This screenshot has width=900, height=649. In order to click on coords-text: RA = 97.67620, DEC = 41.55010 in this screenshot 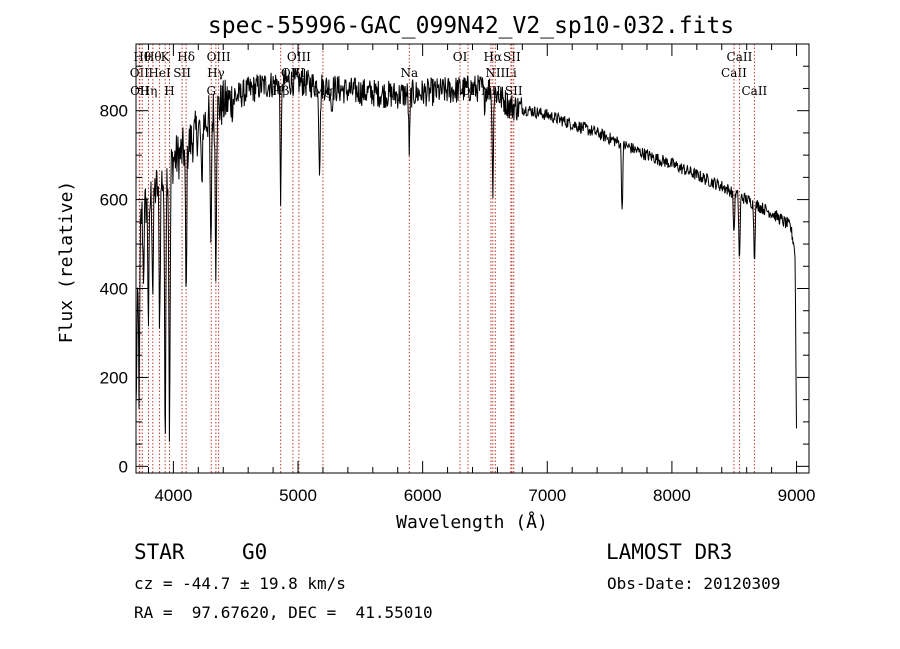, I will do `click(283, 612)`.